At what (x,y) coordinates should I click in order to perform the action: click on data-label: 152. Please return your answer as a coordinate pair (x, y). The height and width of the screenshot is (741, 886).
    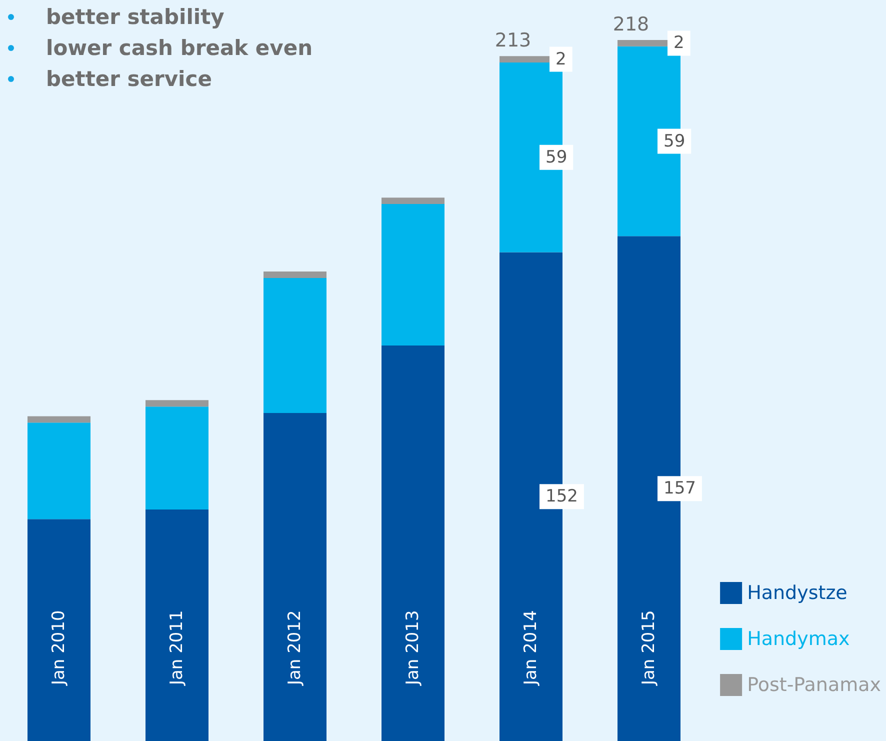
    Looking at the image, I should click on (562, 496).